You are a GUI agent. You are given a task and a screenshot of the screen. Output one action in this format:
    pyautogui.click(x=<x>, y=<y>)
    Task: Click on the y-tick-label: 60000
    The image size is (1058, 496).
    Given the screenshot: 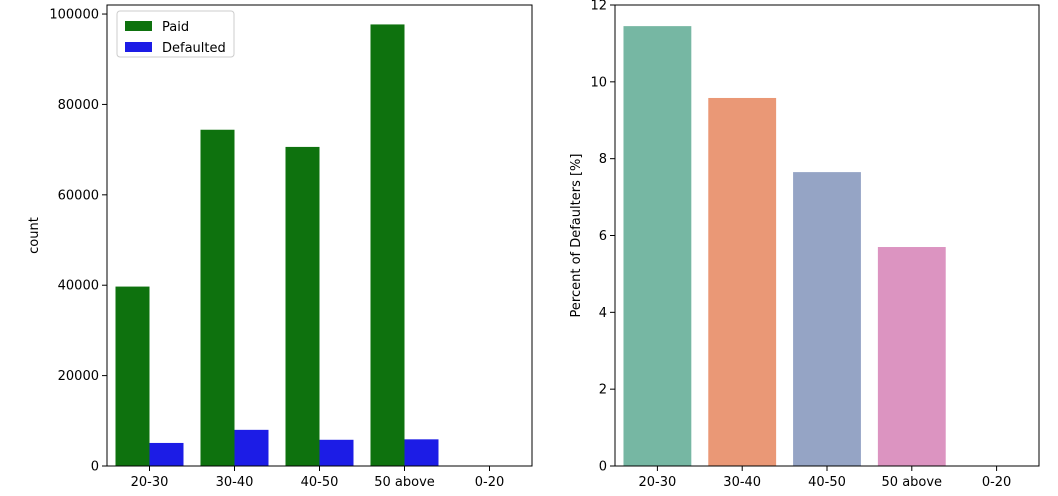 What is the action you would take?
    pyautogui.click(x=78, y=195)
    